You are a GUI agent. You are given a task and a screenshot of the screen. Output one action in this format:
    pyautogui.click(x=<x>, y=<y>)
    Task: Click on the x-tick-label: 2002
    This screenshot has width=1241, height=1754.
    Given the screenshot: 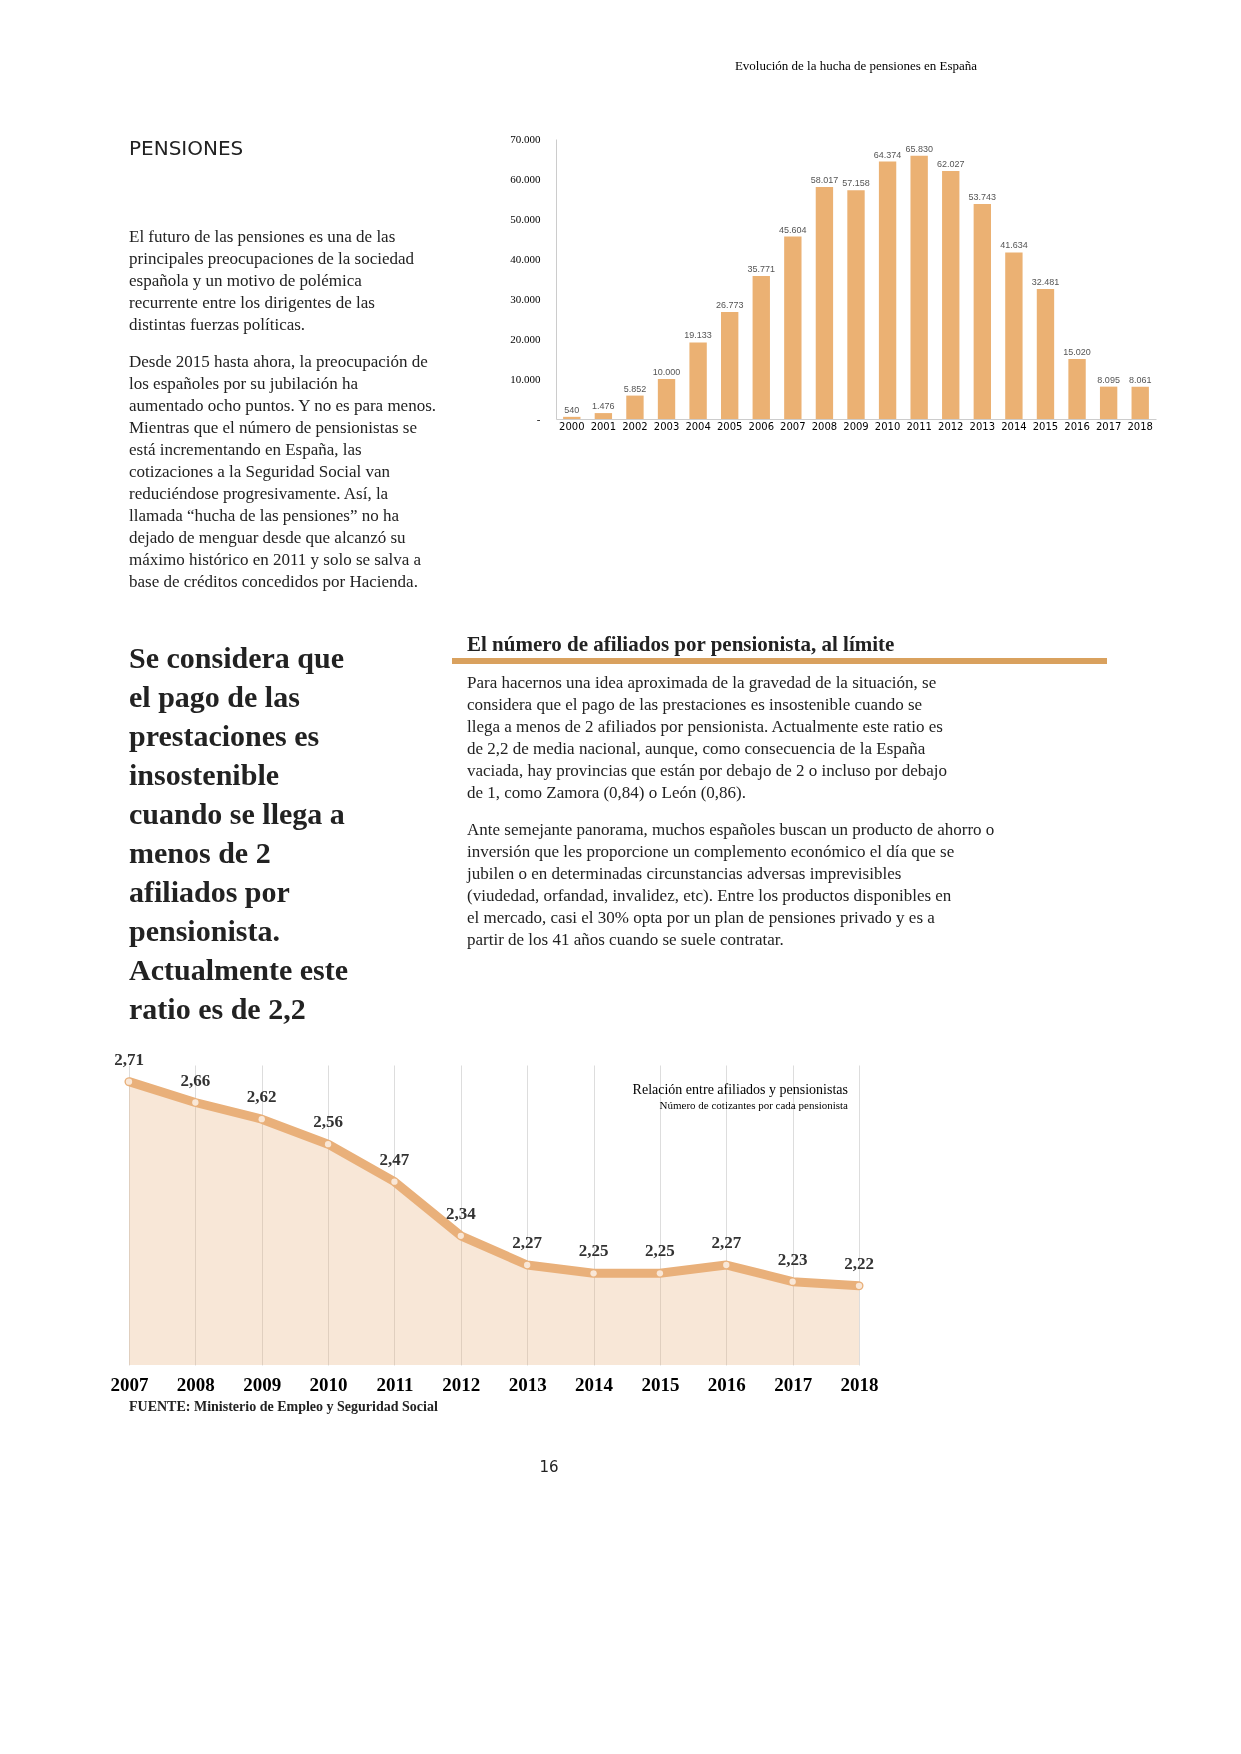 What is the action you would take?
    pyautogui.click(x=635, y=426)
    